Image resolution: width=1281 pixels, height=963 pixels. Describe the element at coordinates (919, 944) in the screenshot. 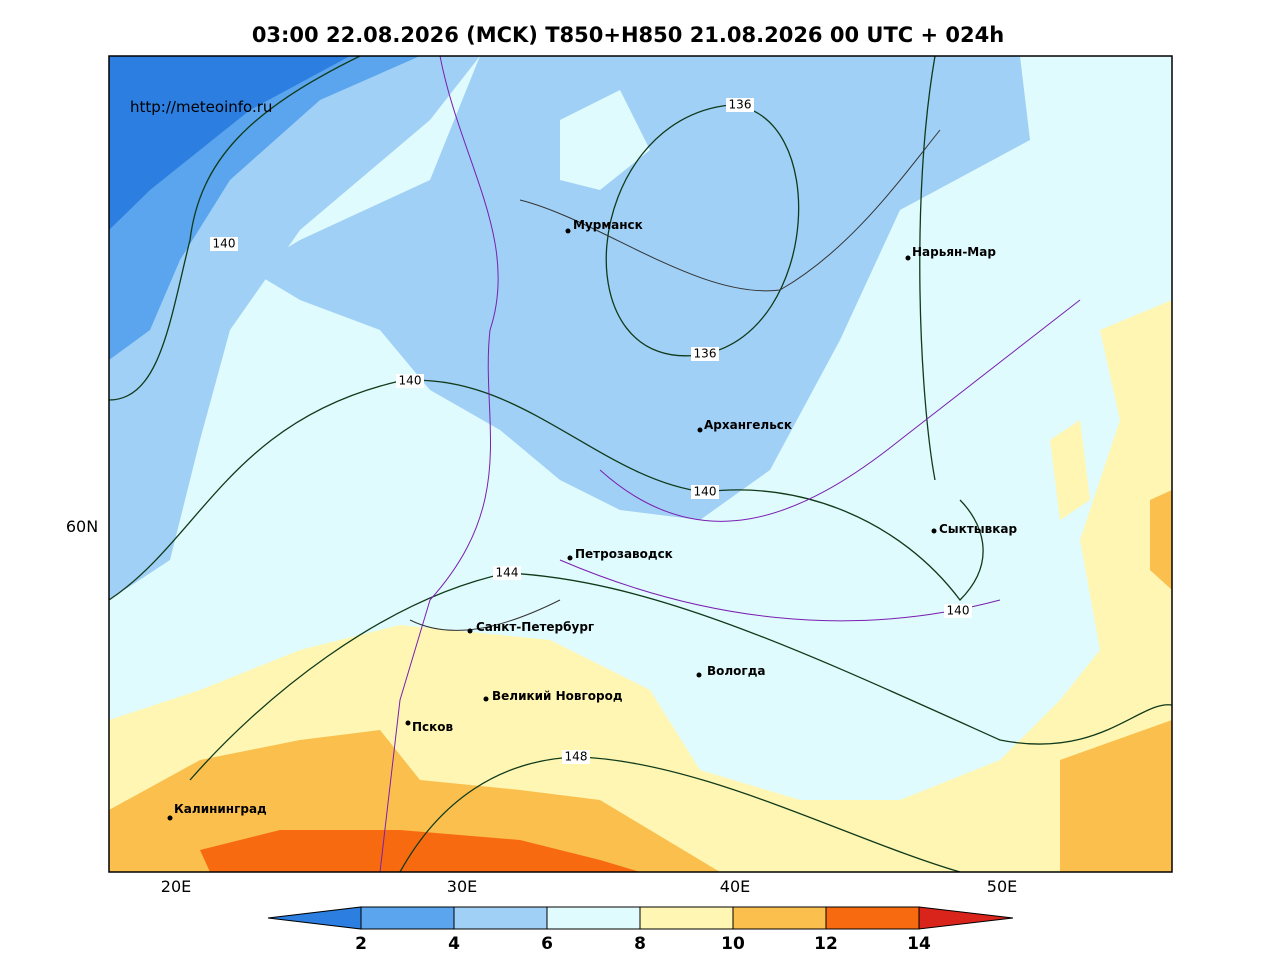

I see `colorbar-tick: 14` at that location.